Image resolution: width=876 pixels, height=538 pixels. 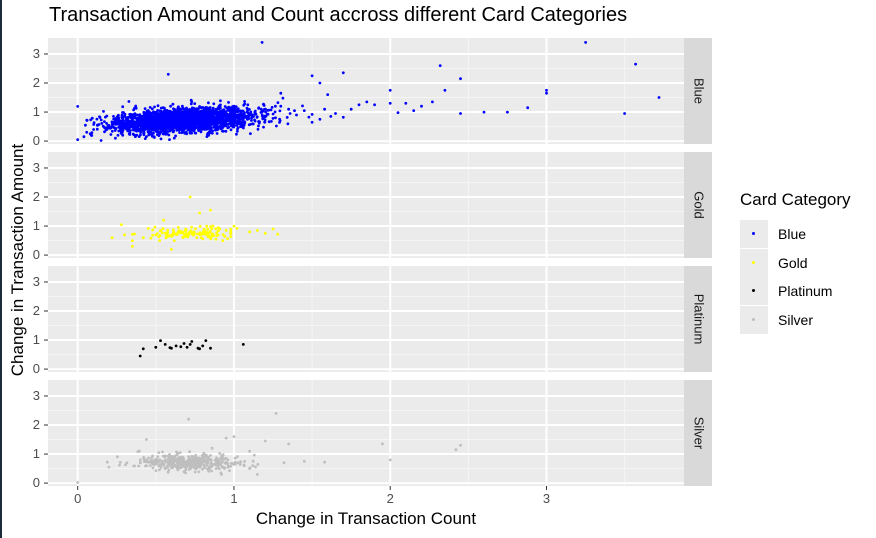 I want to click on y-tick-label: 1, so click(x=36, y=339).